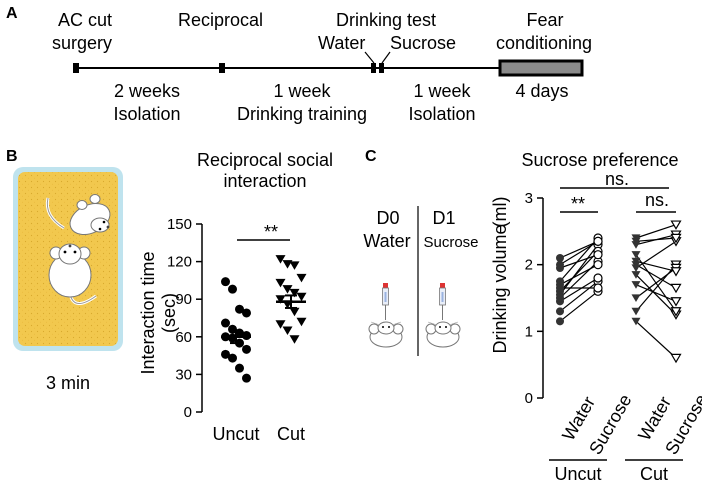 This screenshot has height=485, width=702. I want to click on day-d0: D0, so click(387, 218).